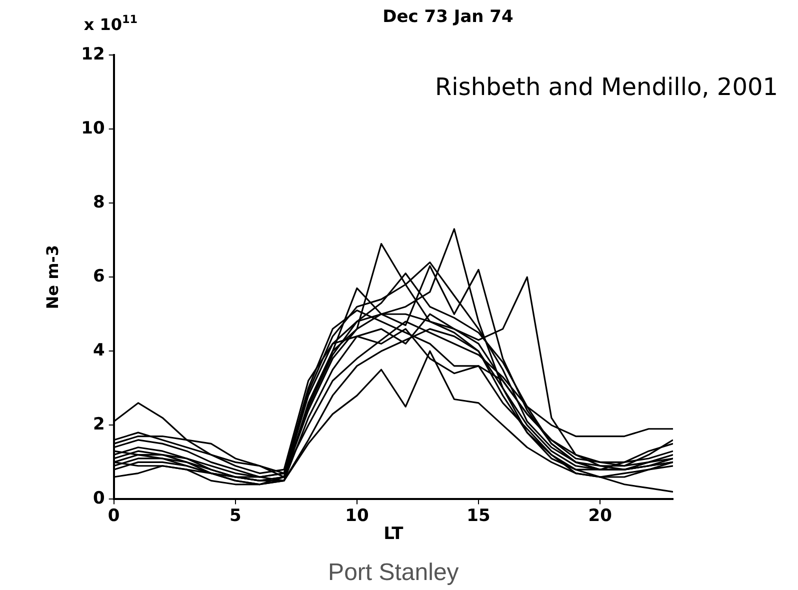  I want to click on y-tick-label: 0, so click(99, 498).